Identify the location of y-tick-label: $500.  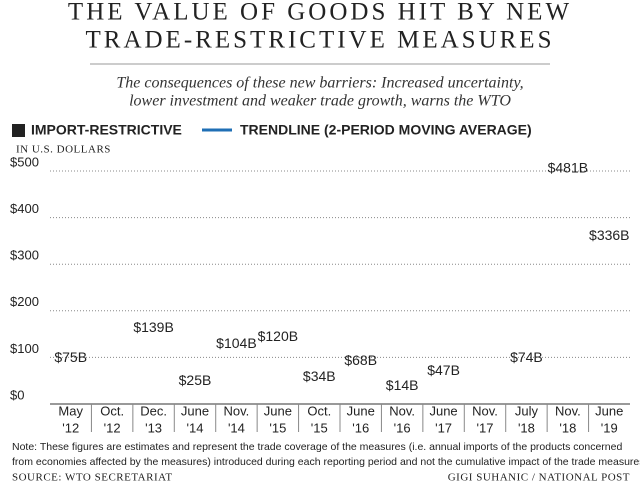
(24, 161).